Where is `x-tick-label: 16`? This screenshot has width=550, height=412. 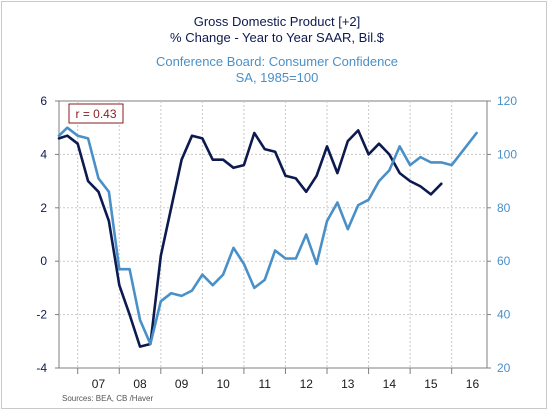
x-tick-label: 16 is located at coordinates (473, 384).